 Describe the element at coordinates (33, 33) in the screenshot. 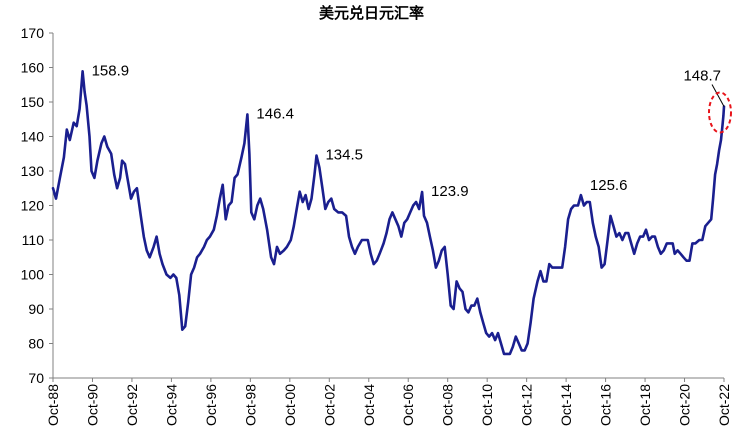

I see `y-tick-label: 170` at that location.